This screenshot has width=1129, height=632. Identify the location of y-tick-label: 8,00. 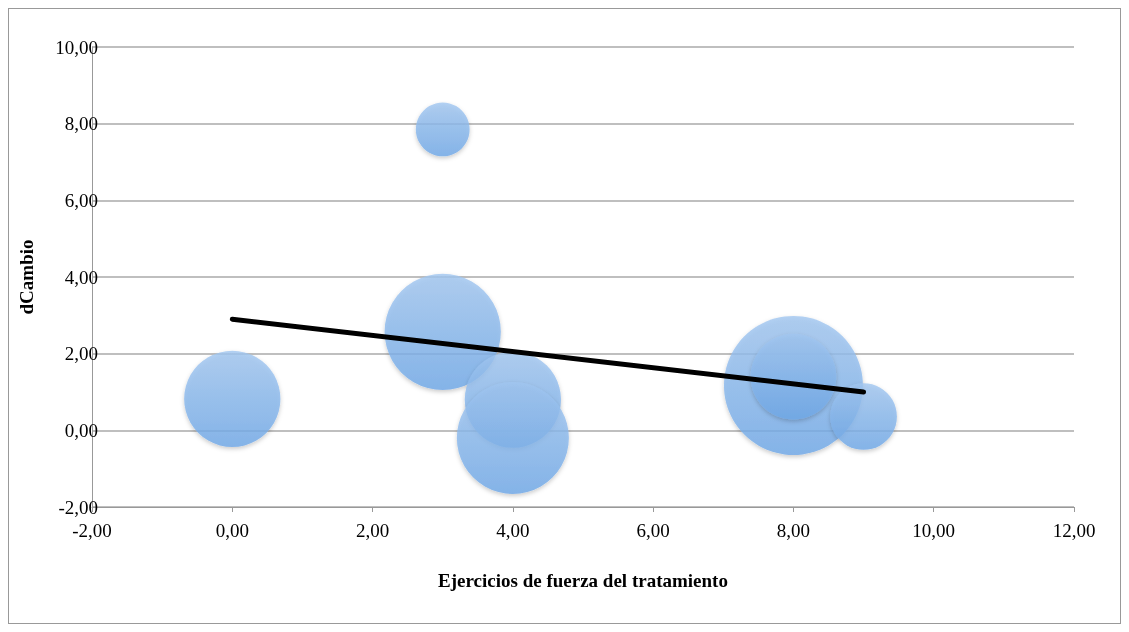
(81, 124).